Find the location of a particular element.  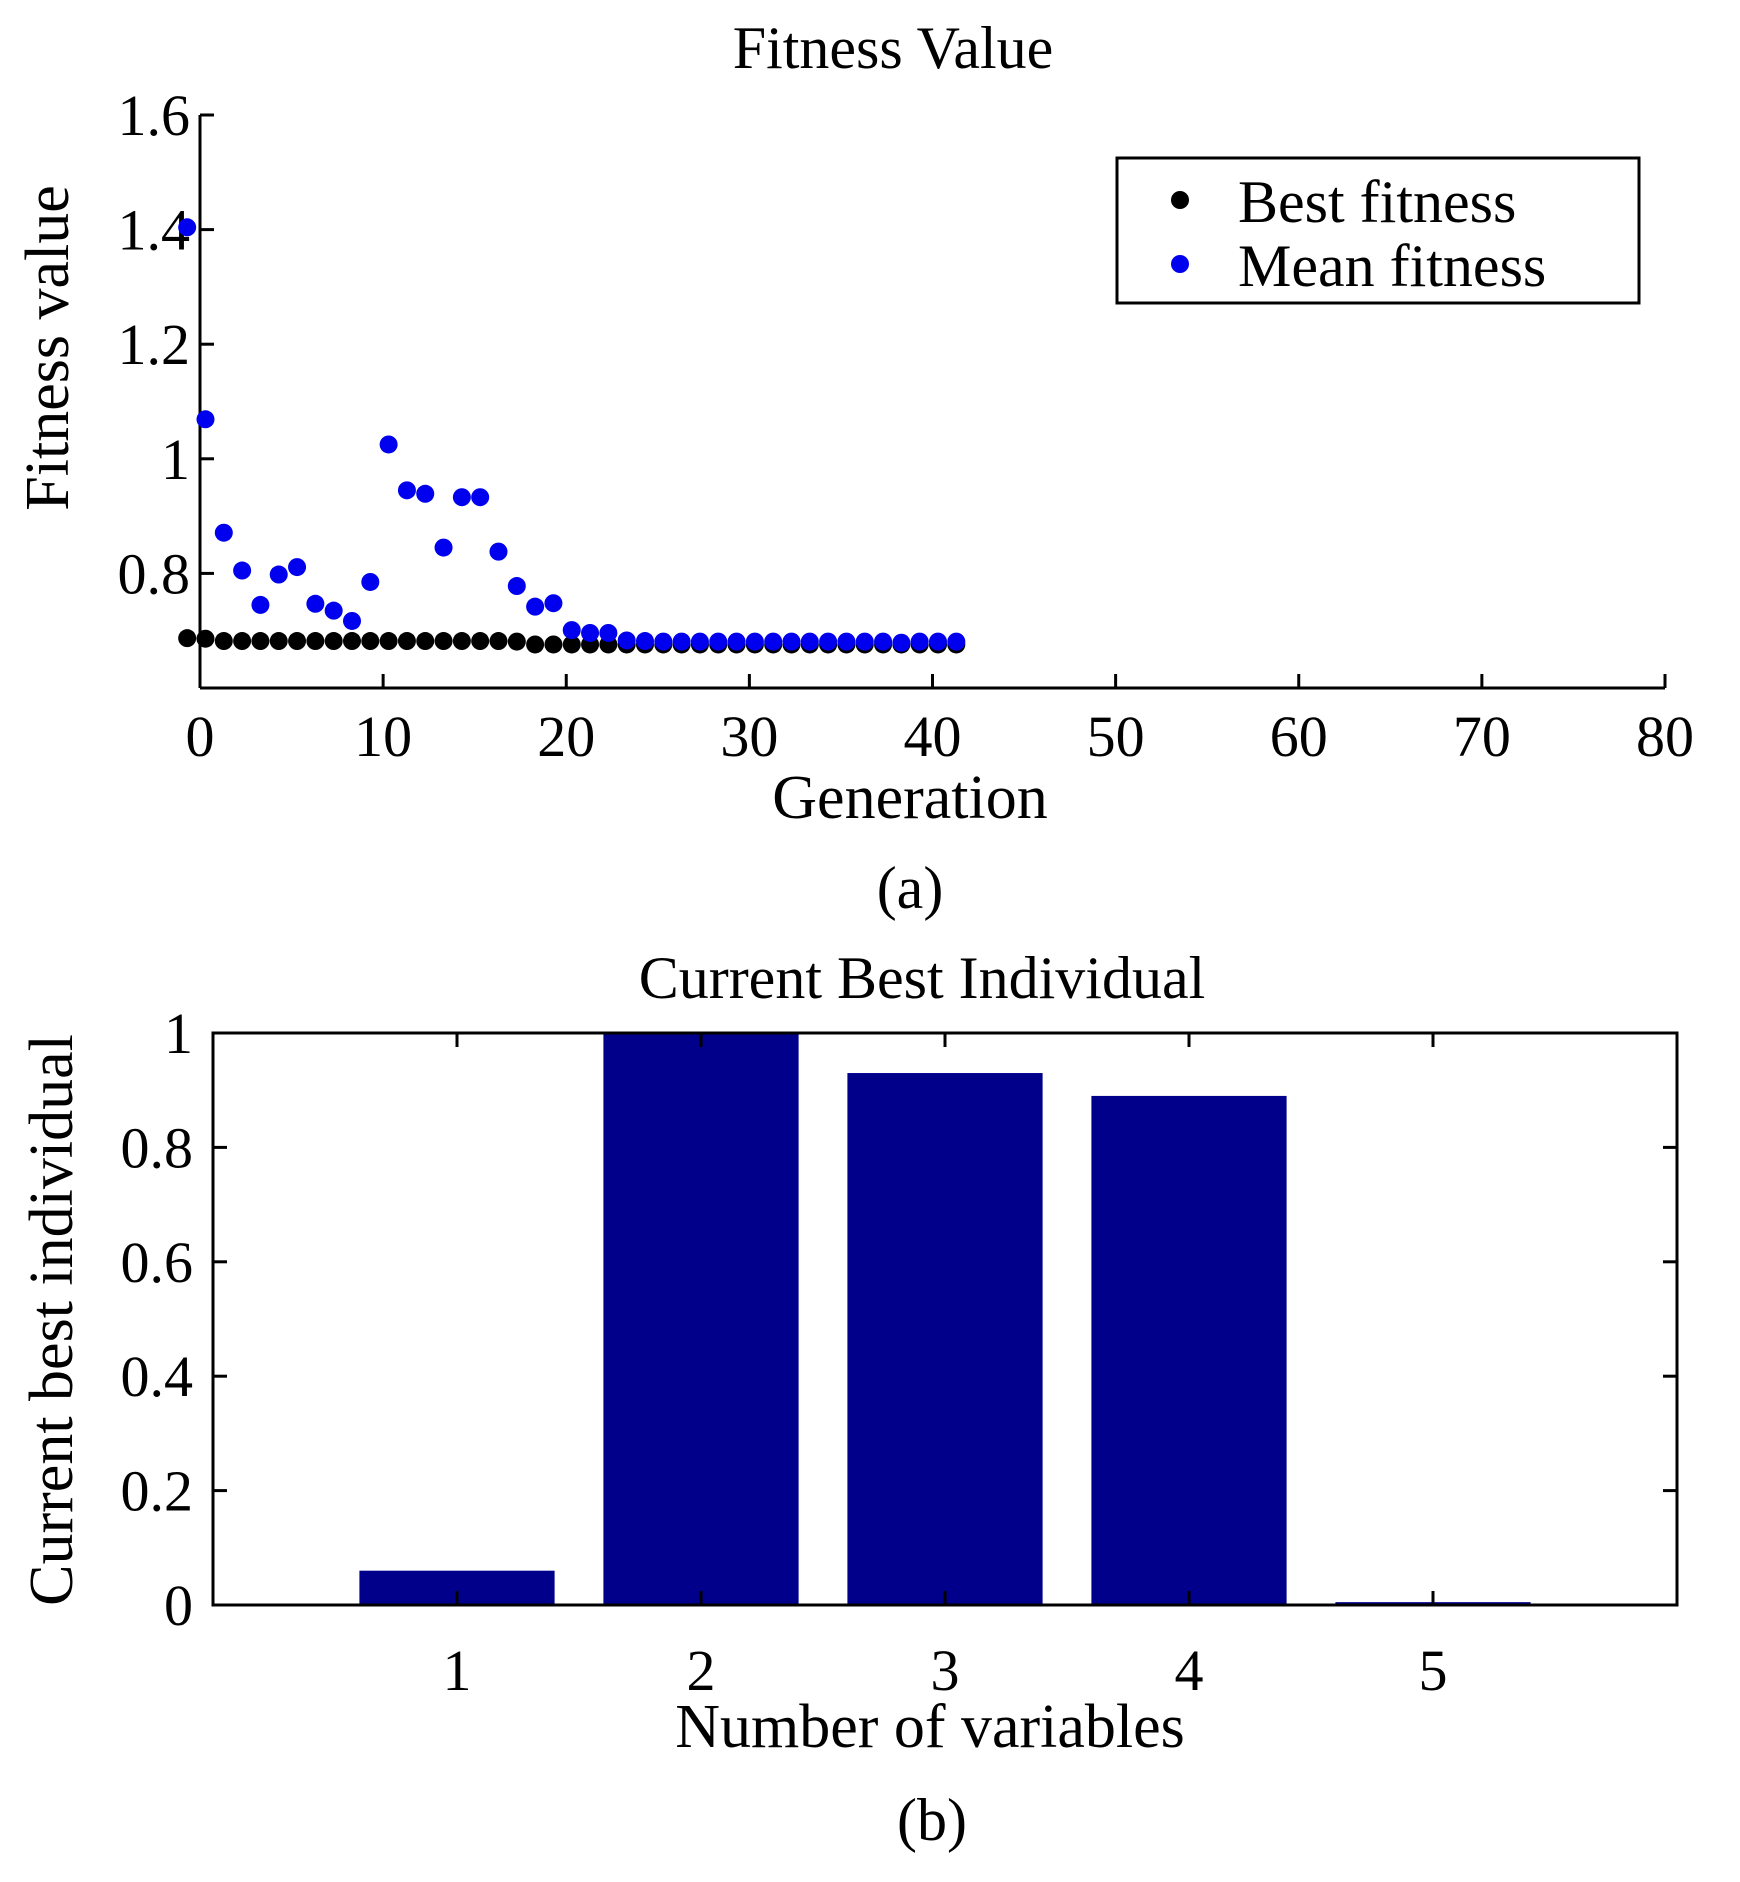

legend-label-best-fitness: Best fitness is located at coordinates (1377, 202).